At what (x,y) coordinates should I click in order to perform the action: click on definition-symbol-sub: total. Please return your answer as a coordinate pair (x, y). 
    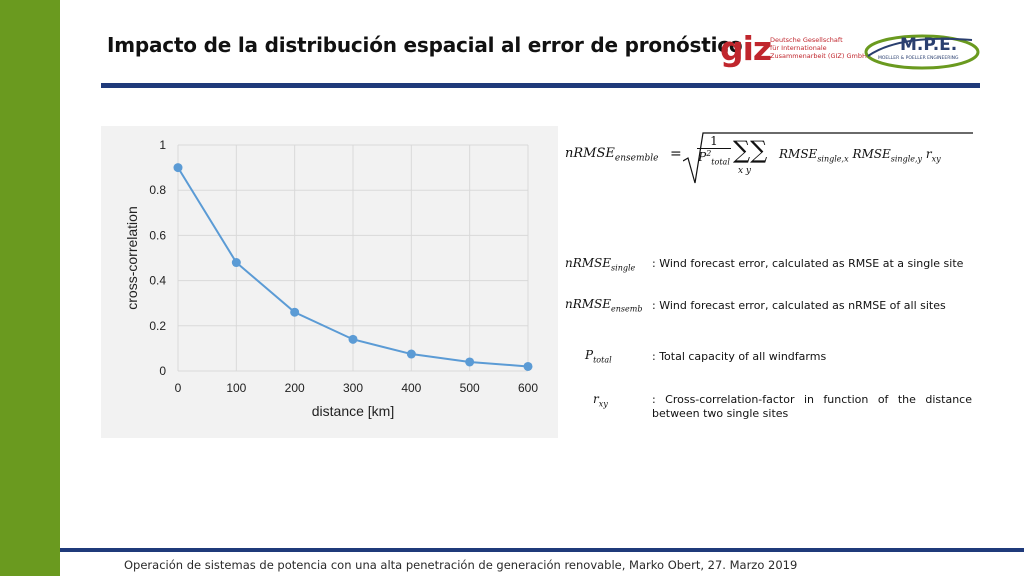
    Looking at the image, I should click on (602, 360).